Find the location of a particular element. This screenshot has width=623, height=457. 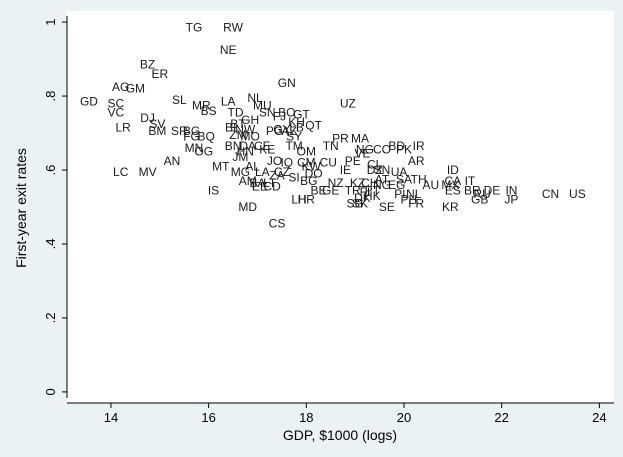

y-tick-label: 0 is located at coordinates (50, 391).